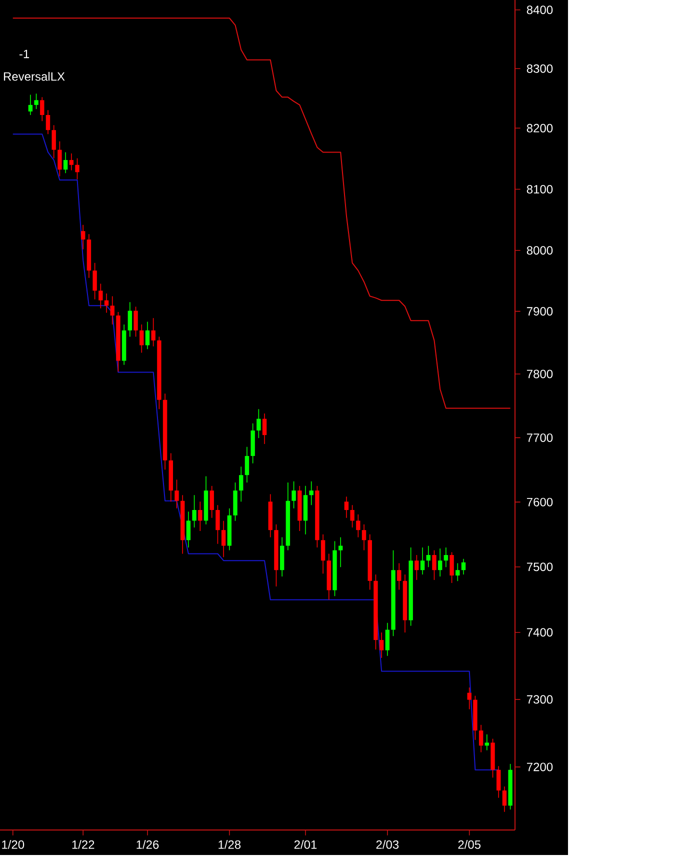  Describe the element at coordinates (539, 632) in the screenshot. I see `y-tick-label: 7400` at that location.